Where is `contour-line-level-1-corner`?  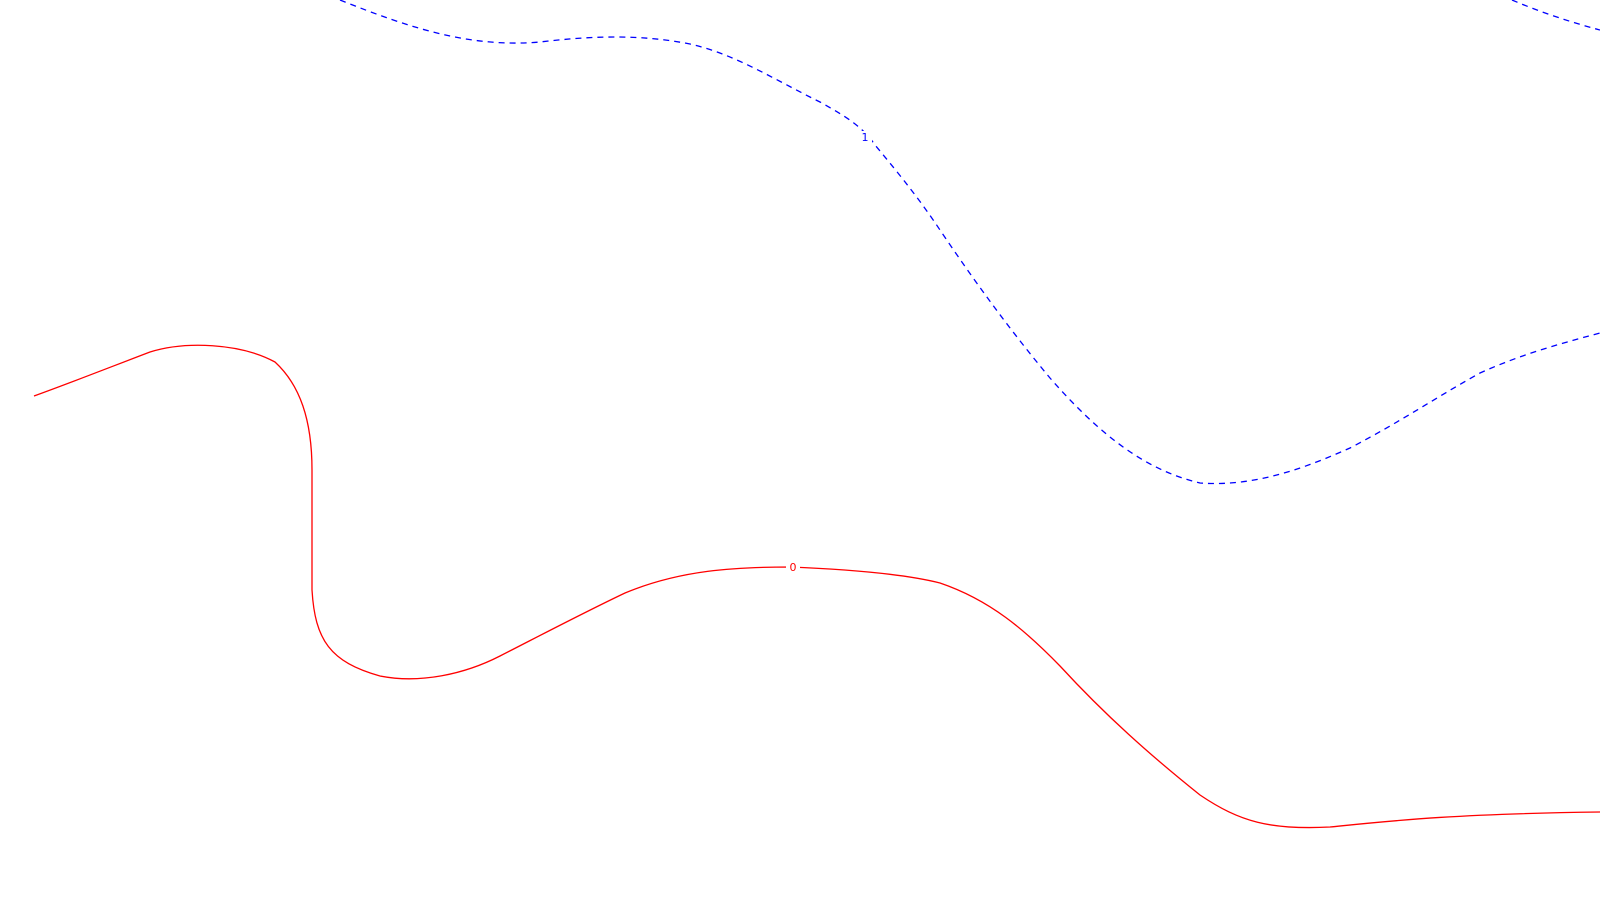 contour-line-level-1-corner is located at coordinates (1555, 15).